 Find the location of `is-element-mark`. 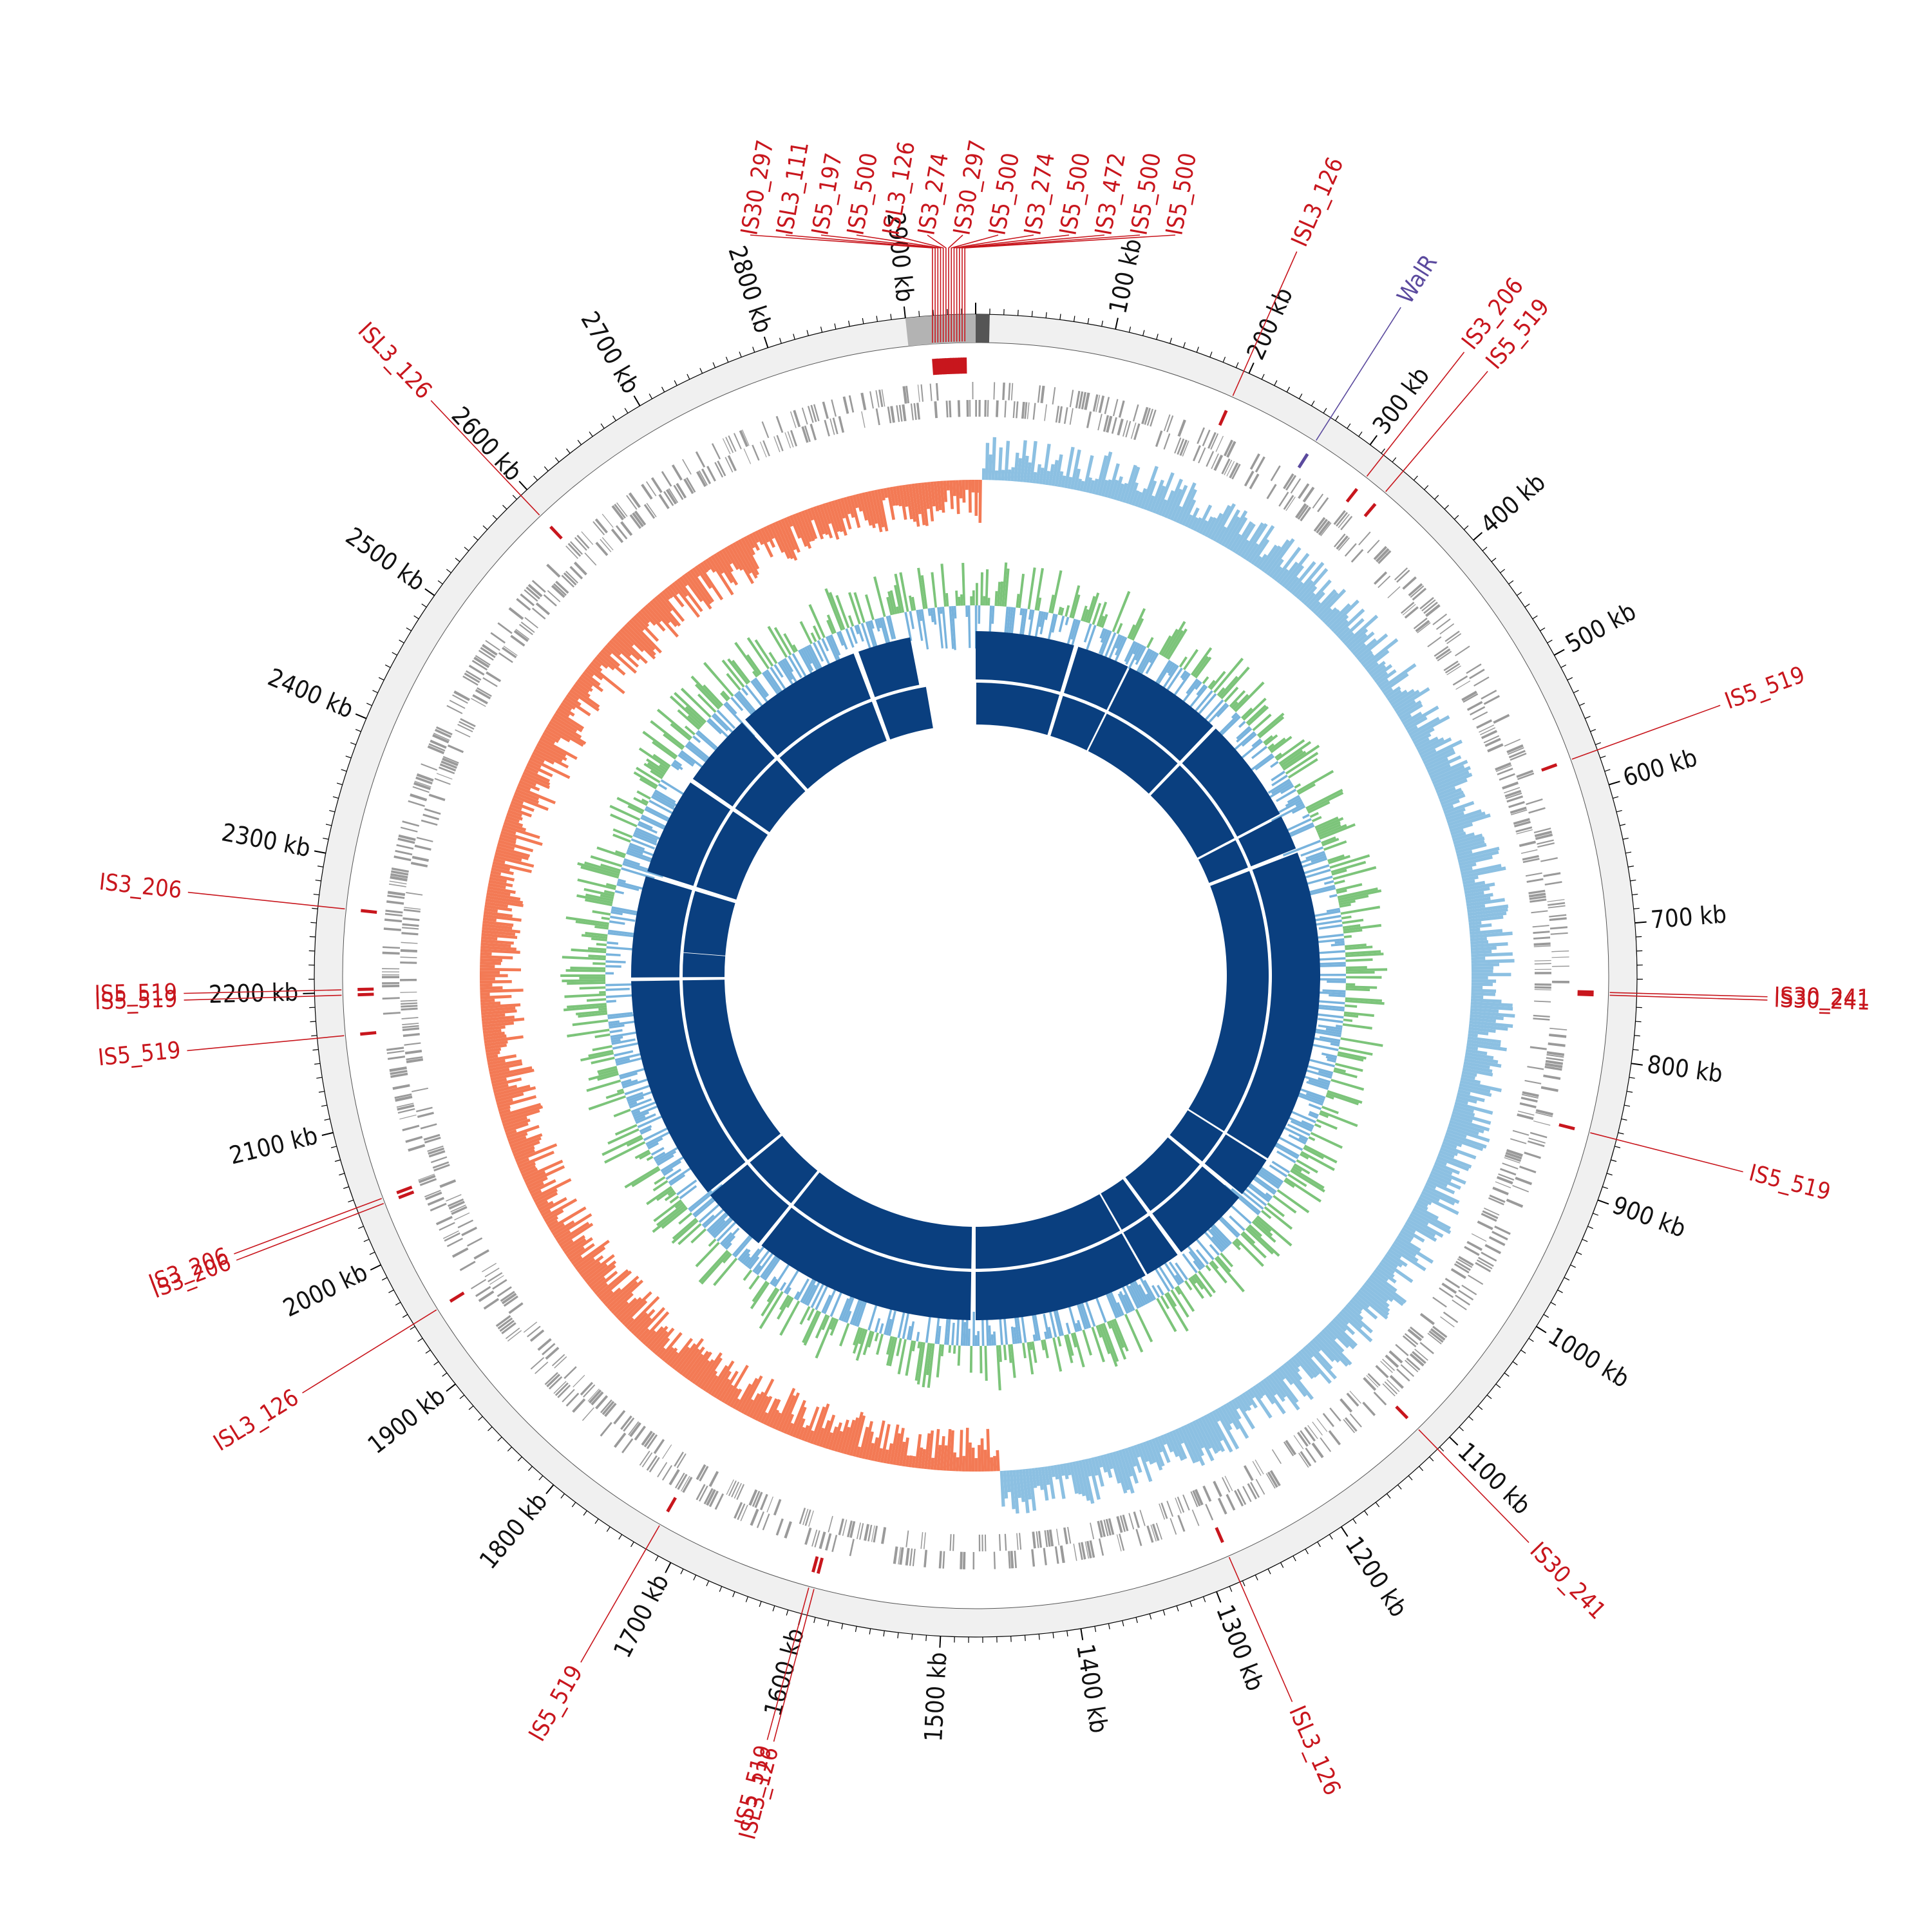

is-element-mark is located at coordinates (957, 366).